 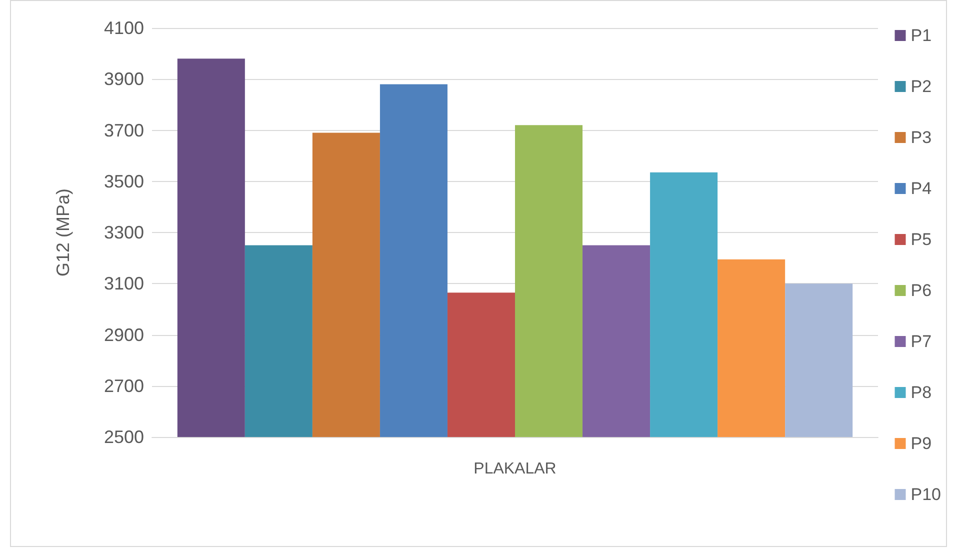 What do you see at coordinates (124, 437) in the screenshot?
I see `y-tick-label: 2500` at bounding box center [124, 437].